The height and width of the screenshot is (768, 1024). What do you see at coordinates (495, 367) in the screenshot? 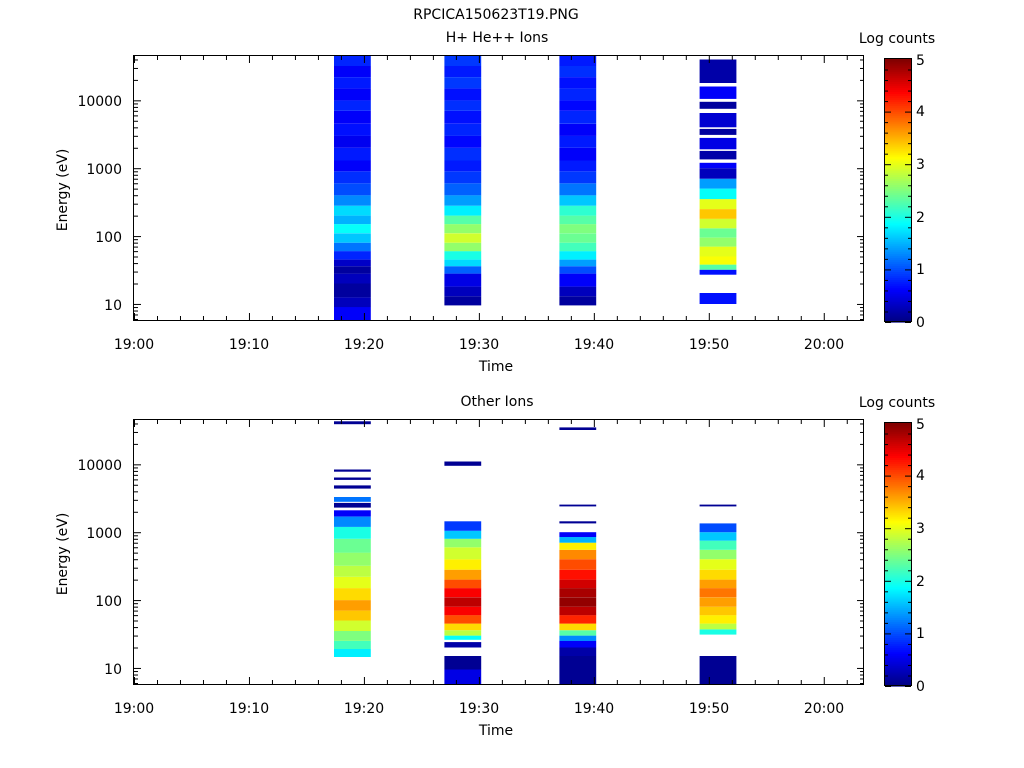
I see `x-axis-label: Time` at bounding box center [495, 367].